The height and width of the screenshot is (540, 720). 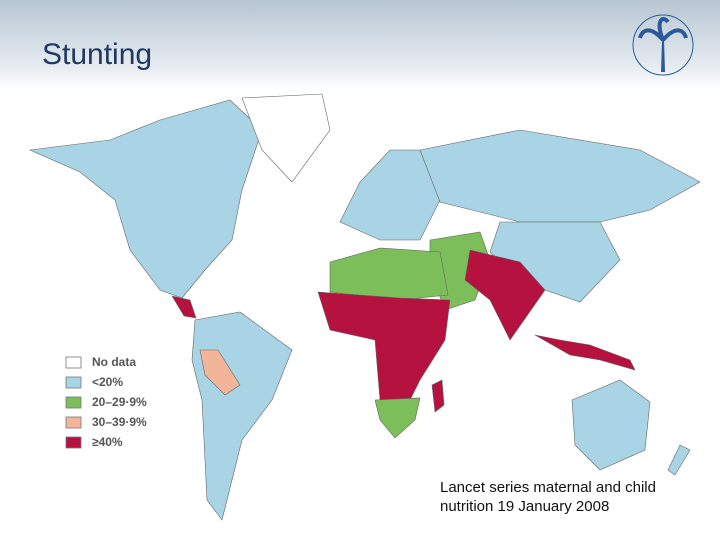 What do you see at coordinates (505, 295) in the screenshot?
I see `south-asia` at bounding box center [505, 295].